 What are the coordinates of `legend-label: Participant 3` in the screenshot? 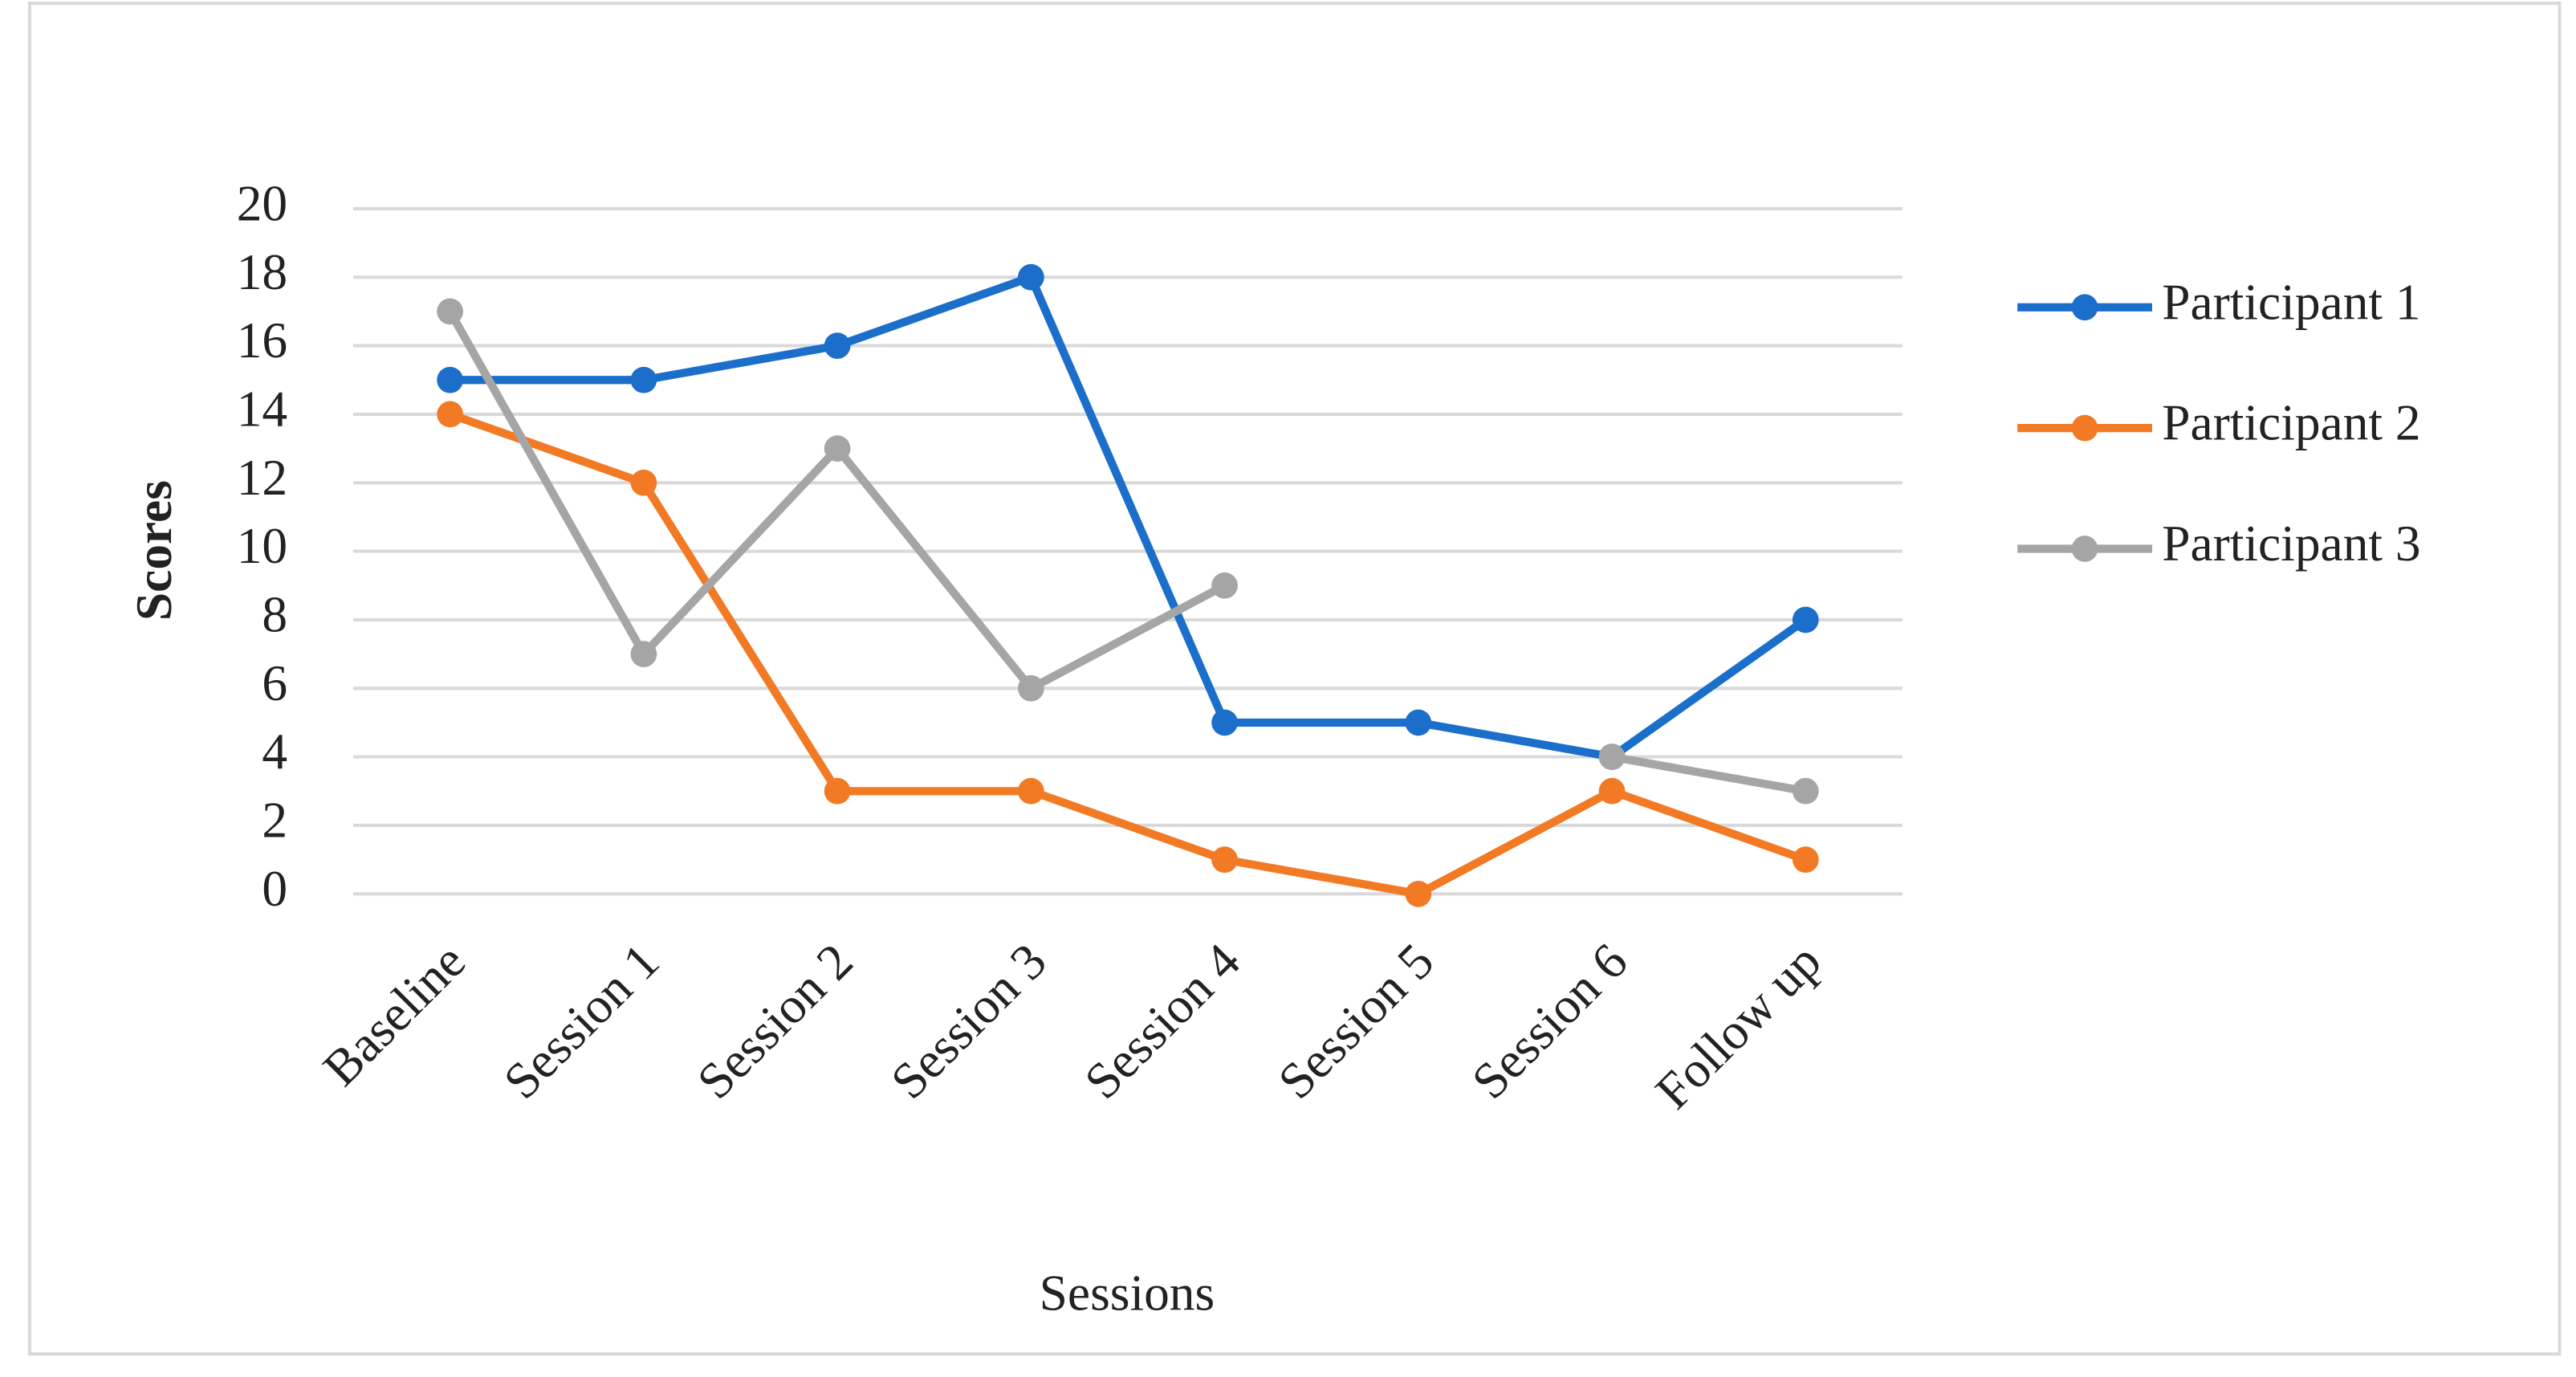 It's located at (2291, 543).